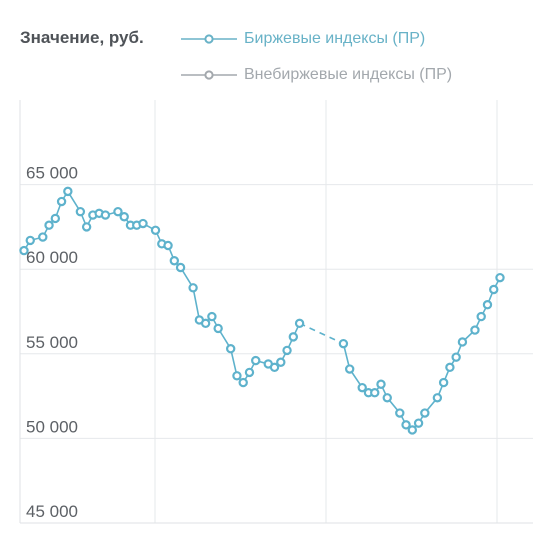 The height and width of the screenshot is (560, 560). Describe the element at coordinates (52, 511) in the screenshot. I see `y-tick-label: 45 000` at that location.